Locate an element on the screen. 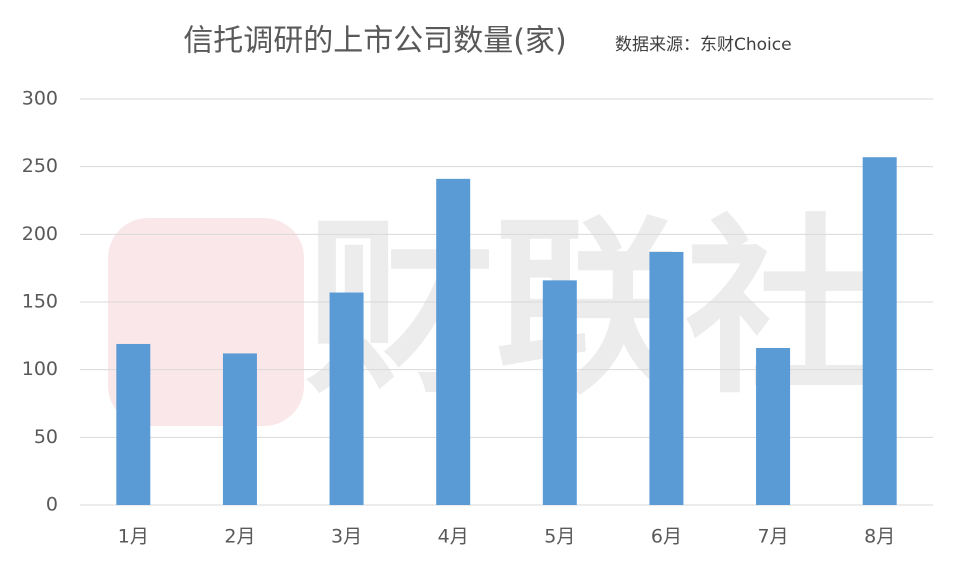 This screenshot has height=573, width=960. y-tick-label: 50 is located at coordinates (46, 437).